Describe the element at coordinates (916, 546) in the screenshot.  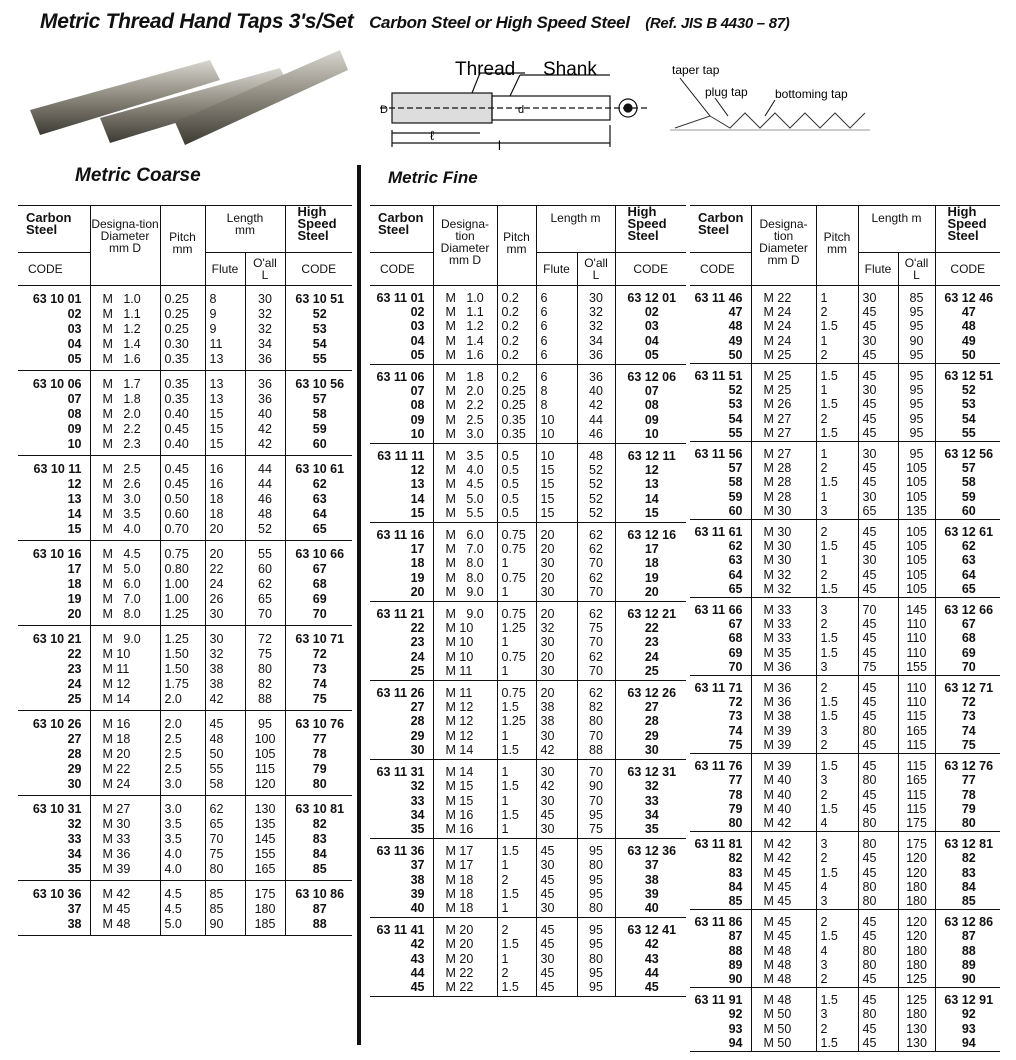
I see `overall-length: 105` at that location.